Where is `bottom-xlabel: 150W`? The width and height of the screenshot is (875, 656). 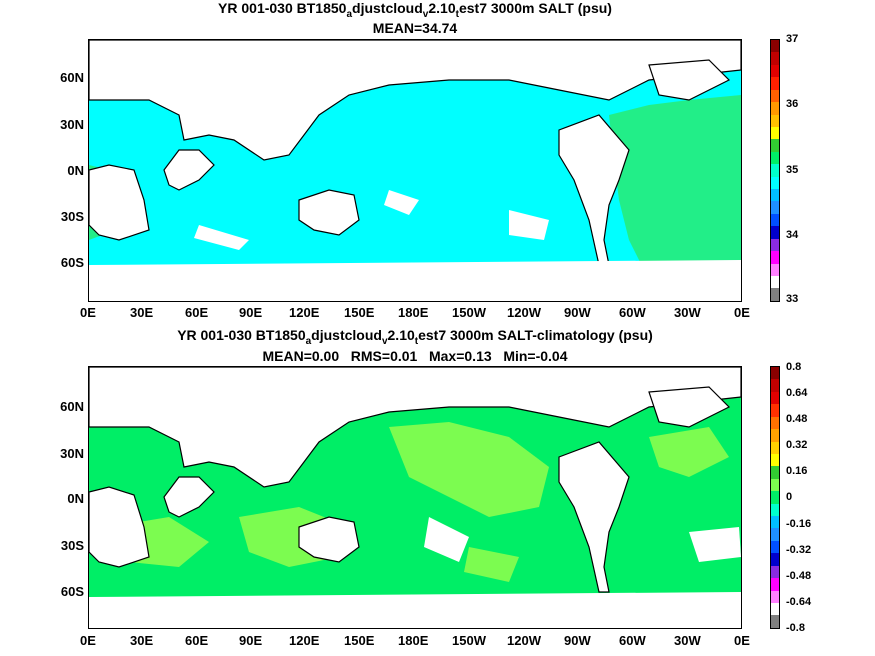 bottom-xlabel: 150W is located at coordinates (469, 640).